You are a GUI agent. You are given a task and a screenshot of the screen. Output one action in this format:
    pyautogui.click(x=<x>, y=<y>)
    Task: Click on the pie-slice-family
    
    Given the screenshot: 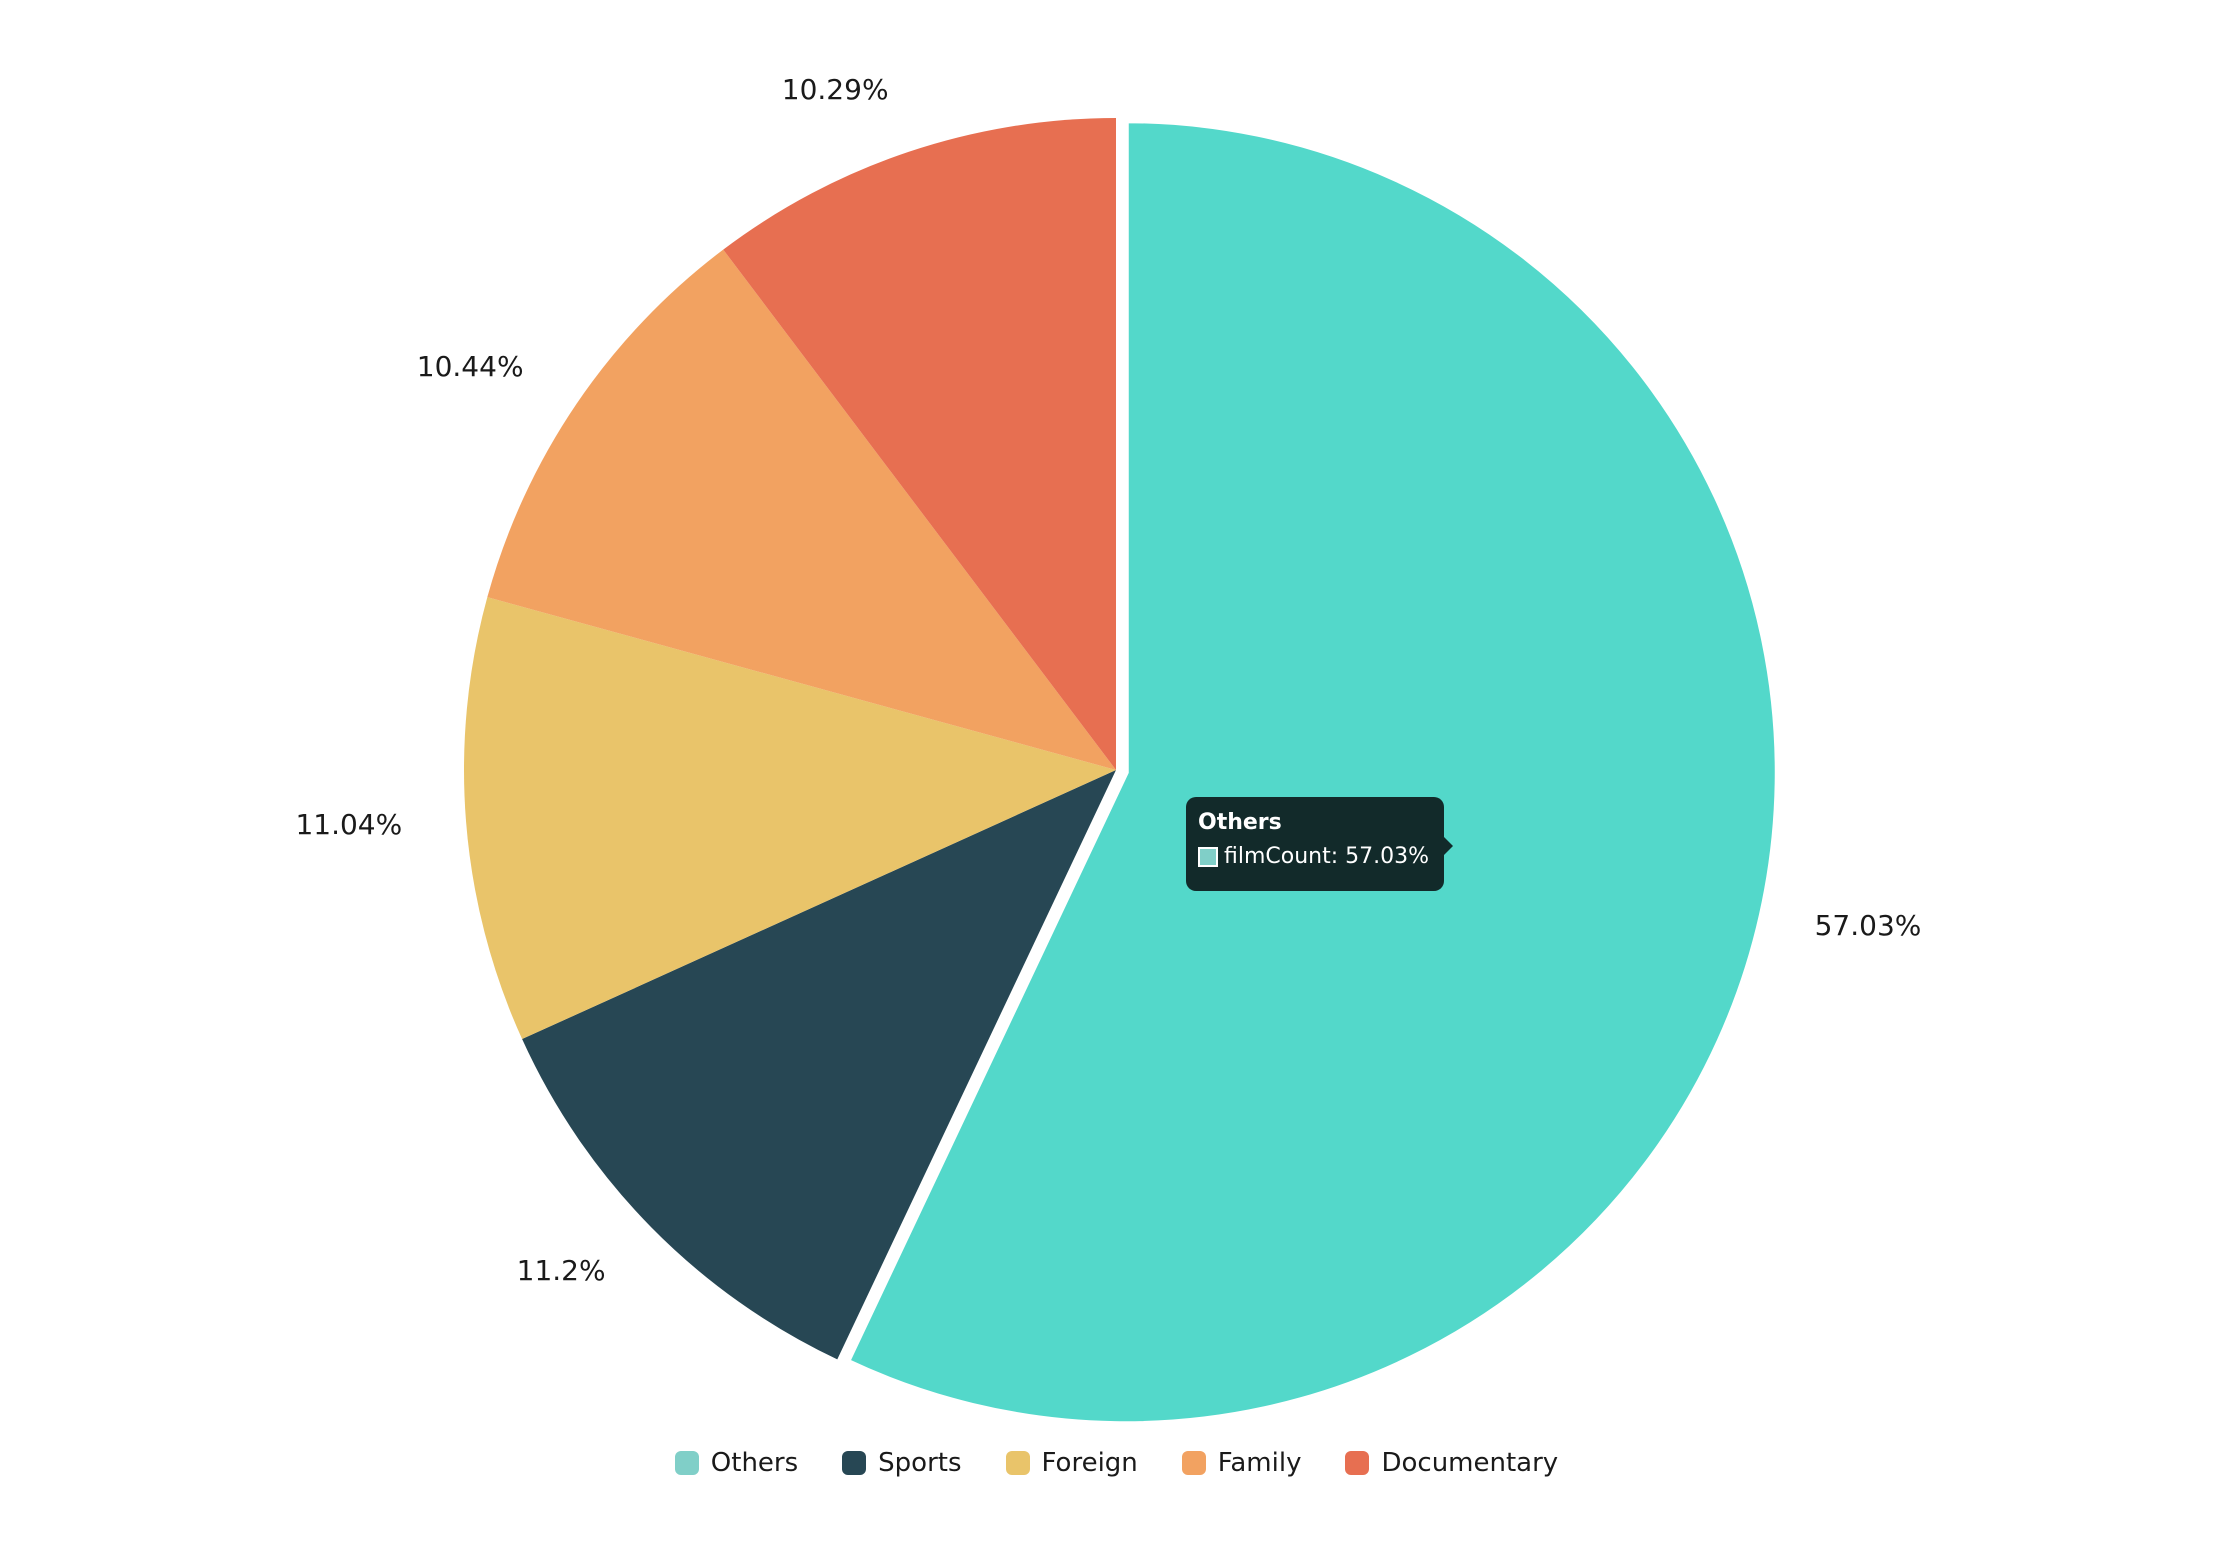 What is the action you would take?
    pyautogui.click(x=801, y=509)
    